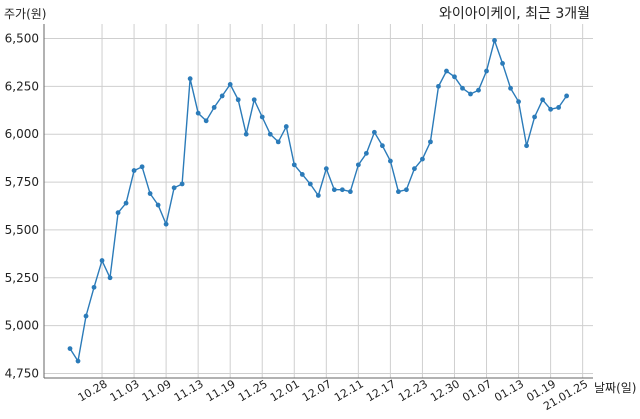  Describe the element at coordinates (93, 390) in the screenshot. I see `x-tick-label: 10.28` at that location.